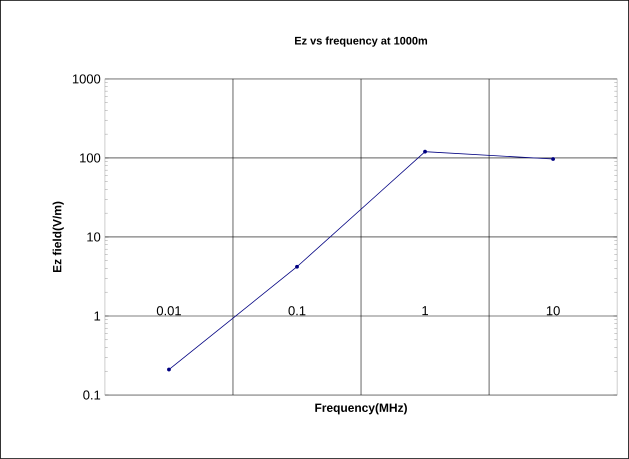 The height and width of the screenshot is (459, 629). I want to click on x-tick-label: 10, so click(553, 311).